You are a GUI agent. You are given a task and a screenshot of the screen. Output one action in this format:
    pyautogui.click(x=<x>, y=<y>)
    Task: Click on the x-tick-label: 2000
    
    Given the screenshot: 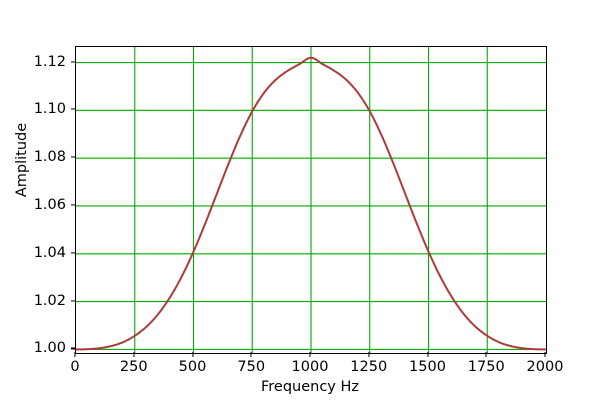 What is the action you would take?
    pyautogui.click(x=545, y=367)
    